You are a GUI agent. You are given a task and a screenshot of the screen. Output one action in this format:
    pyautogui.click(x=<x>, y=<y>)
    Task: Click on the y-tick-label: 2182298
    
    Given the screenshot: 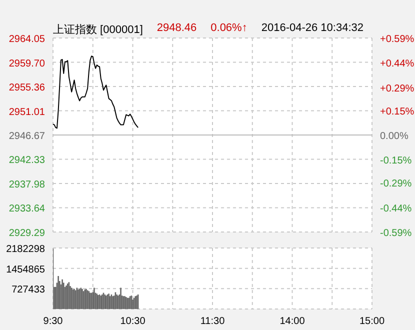 What is the action you would take?
    pyautogui.click(x=26, y=249)
    